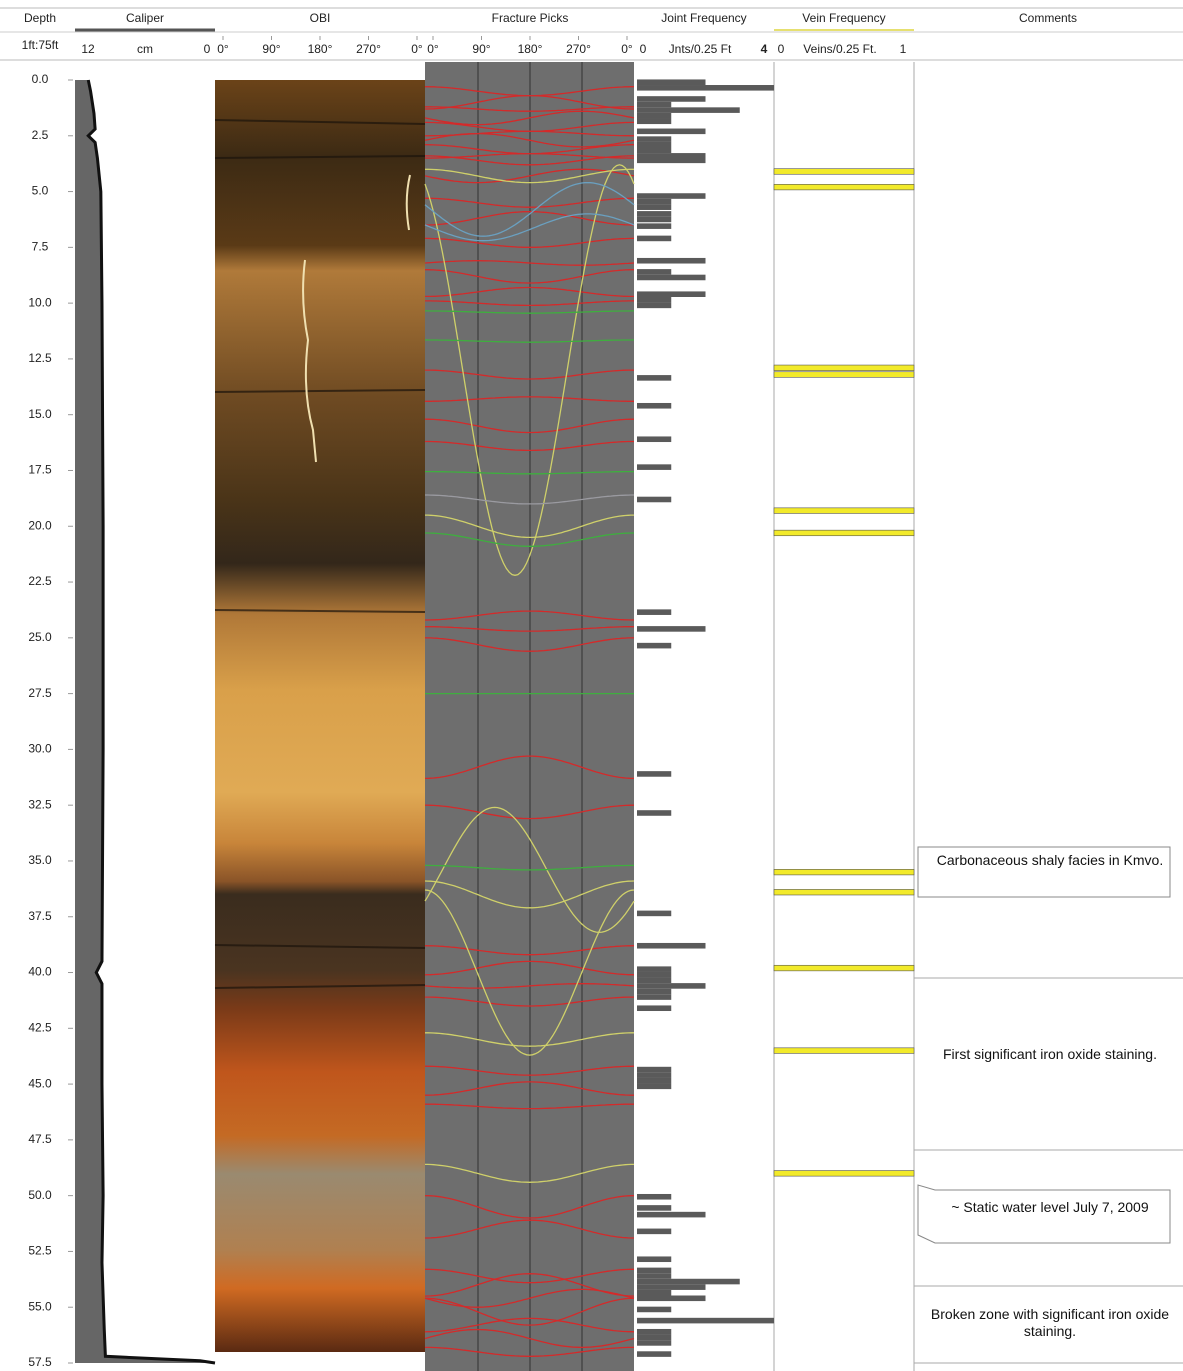 This screenshot has height=1371, width=1183. What do you see at coordinates (40, 135) in the screenshot?
I see `depth-tick-label: 2.5` at bounding box center [40, 135].